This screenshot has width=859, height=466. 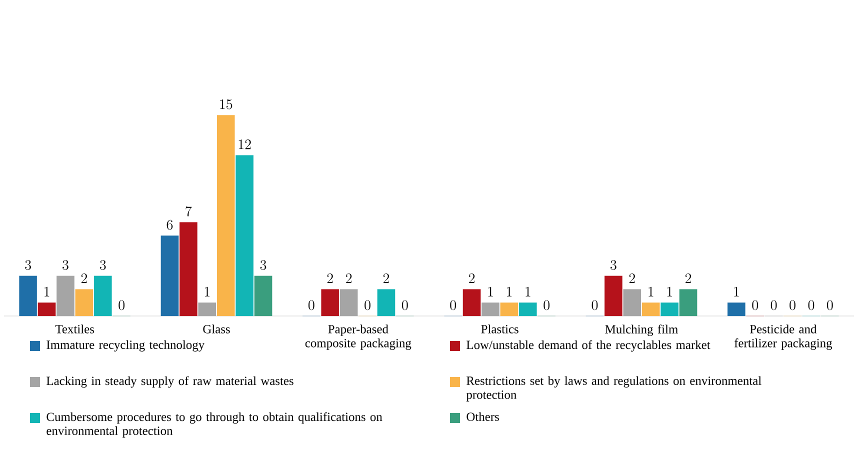 I want to click on legend-label: Cumbersome procedures to go through to obtain qualifications on environmental protection, so click(x=214, y=425).